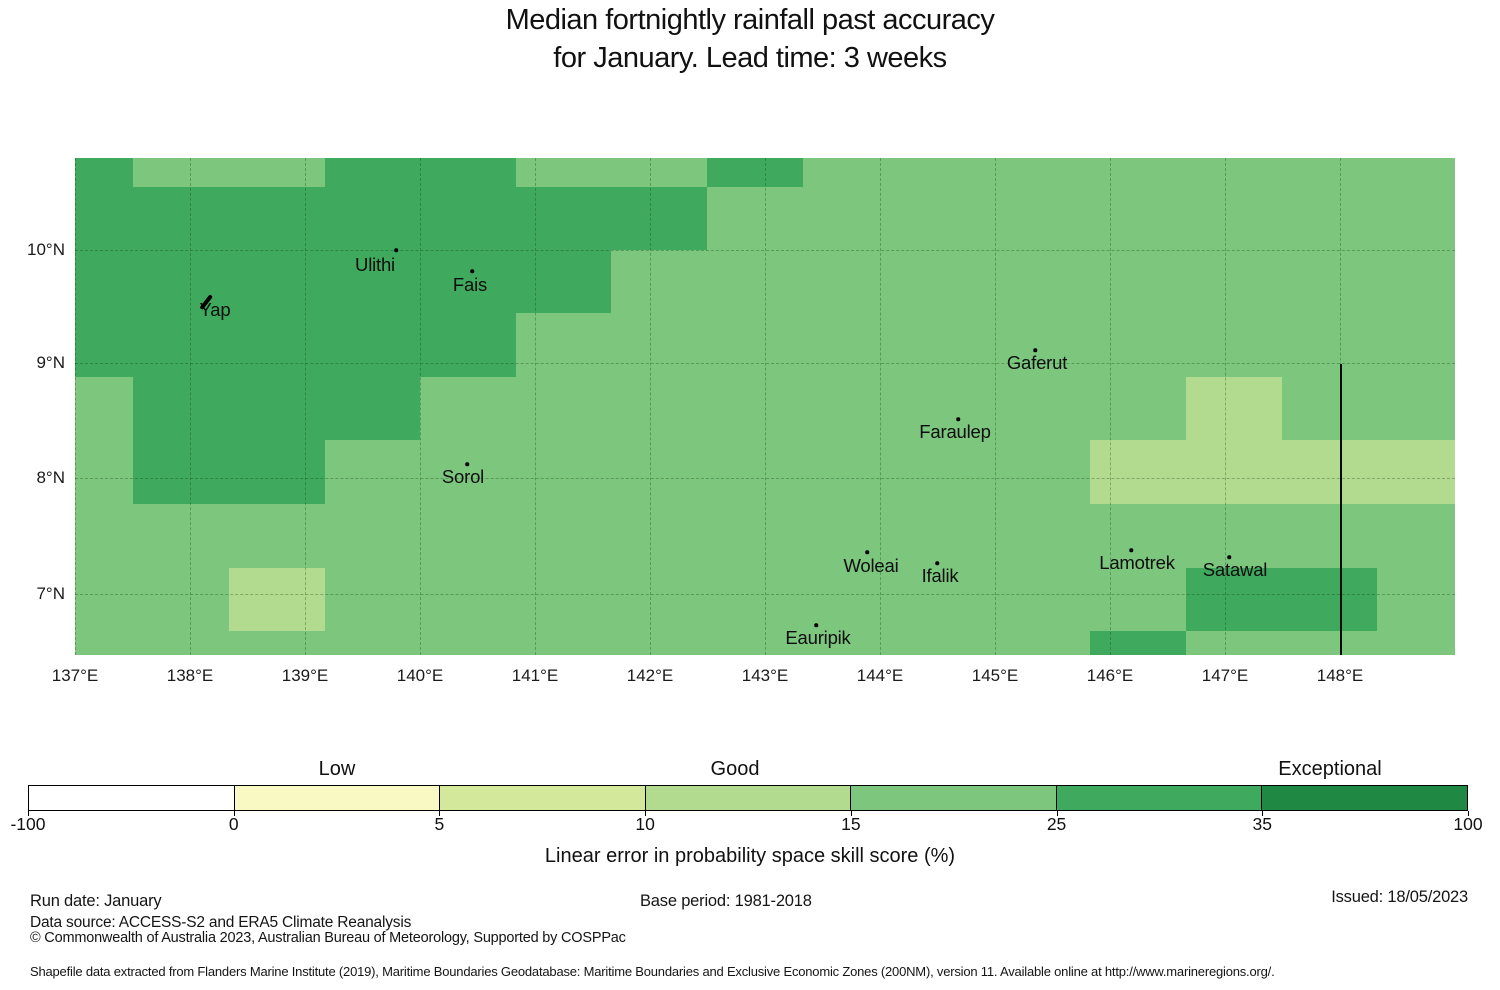 The height and width of the screenshot is (990, 1500). Describe the element at coordinates (50, 477) in the screenshot. I see `y-axis-tick-label: 8°N` at that location.